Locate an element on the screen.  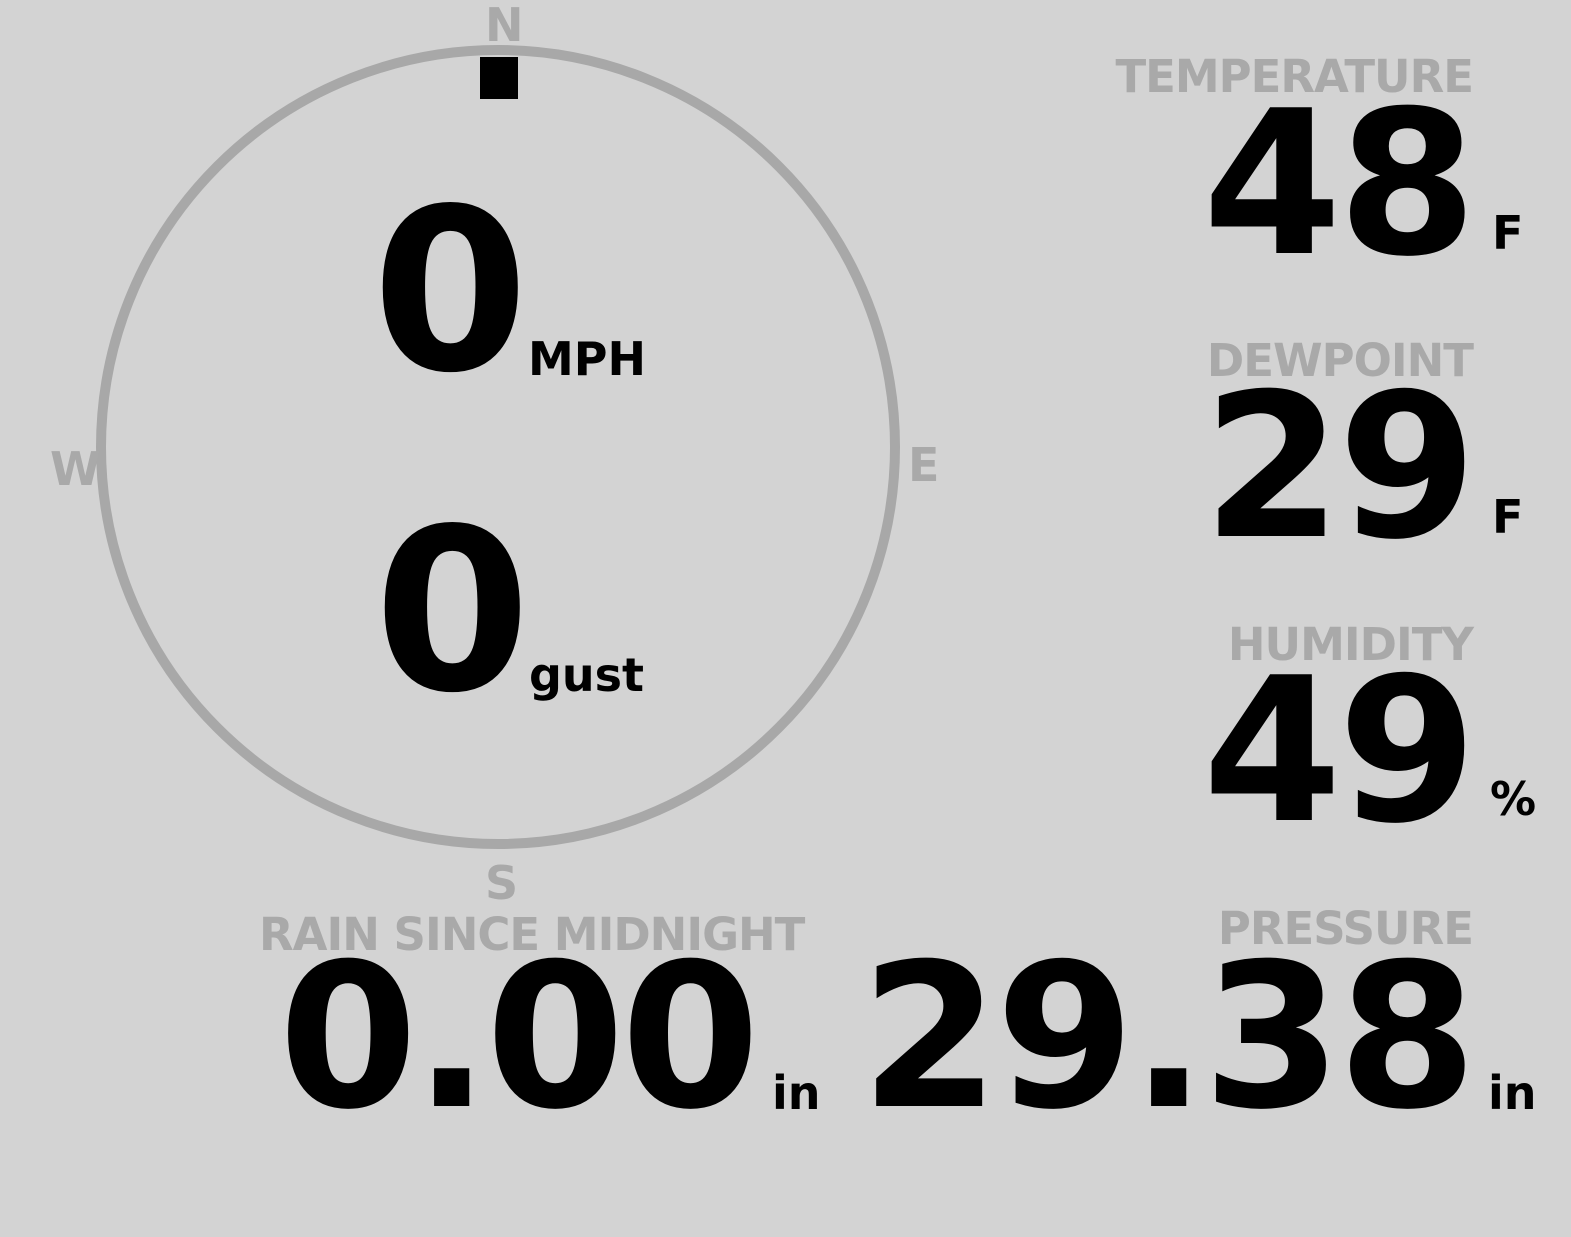
wind-speed-unit: MPH is located at coordinates (587, 359).